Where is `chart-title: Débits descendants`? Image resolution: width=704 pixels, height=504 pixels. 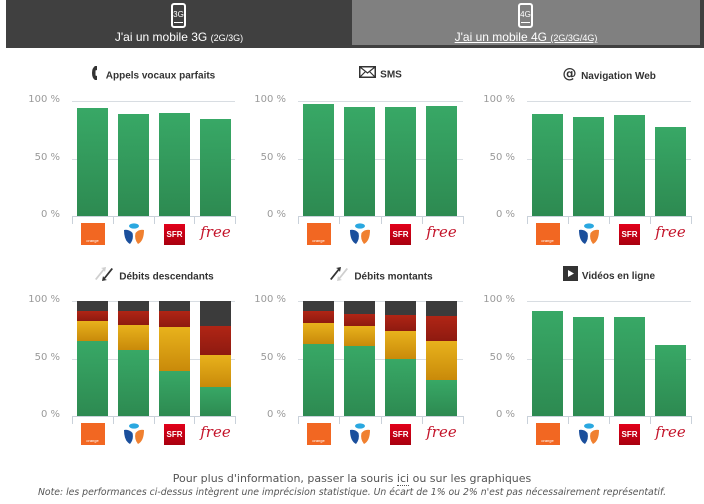
chart-title: Débits descendants is located at coordinates (153, 277).